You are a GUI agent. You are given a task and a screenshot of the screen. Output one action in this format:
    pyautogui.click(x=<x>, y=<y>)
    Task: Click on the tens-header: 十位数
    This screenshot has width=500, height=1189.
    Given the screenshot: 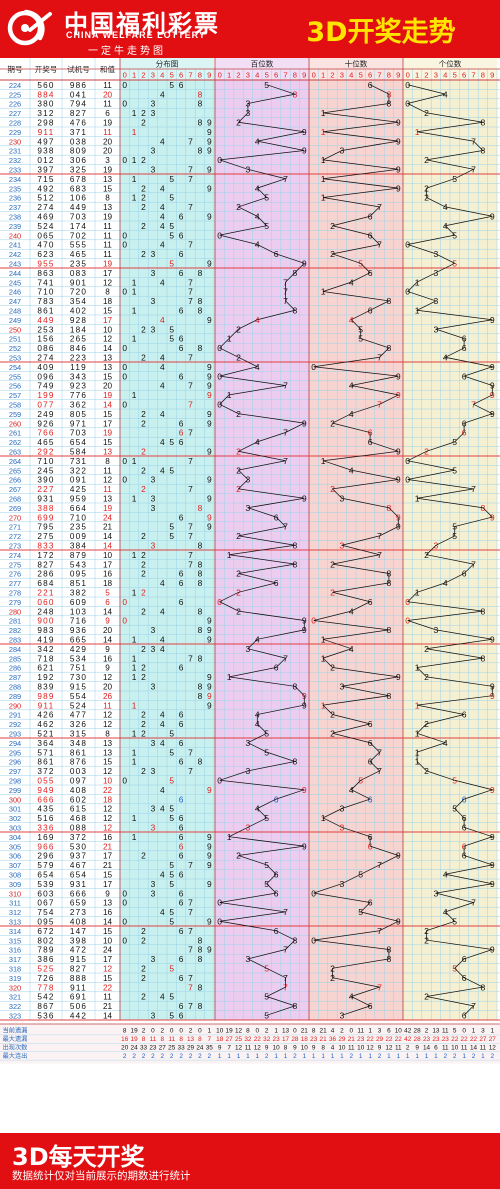 What is the action you would take?
    pyautogui.click(x=356, y=64)
    